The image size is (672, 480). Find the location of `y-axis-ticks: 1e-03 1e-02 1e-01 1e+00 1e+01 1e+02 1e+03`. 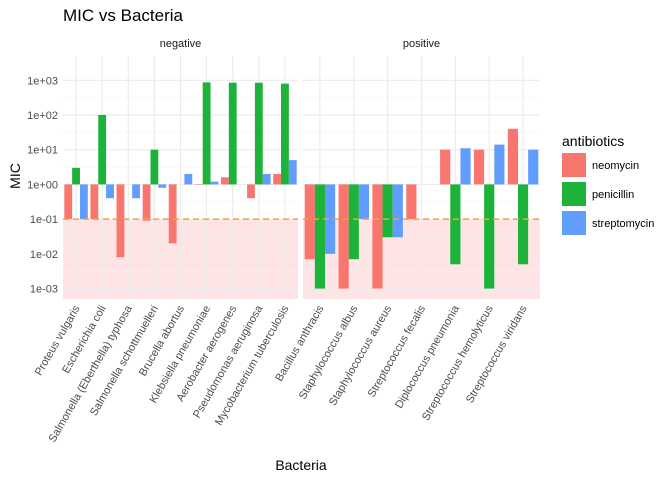

y-axis-ticks: 1e-03 1e-02 1e-01 1e+00 1e+01 1e+02 1e+03 is located at coordinates (42, 185).